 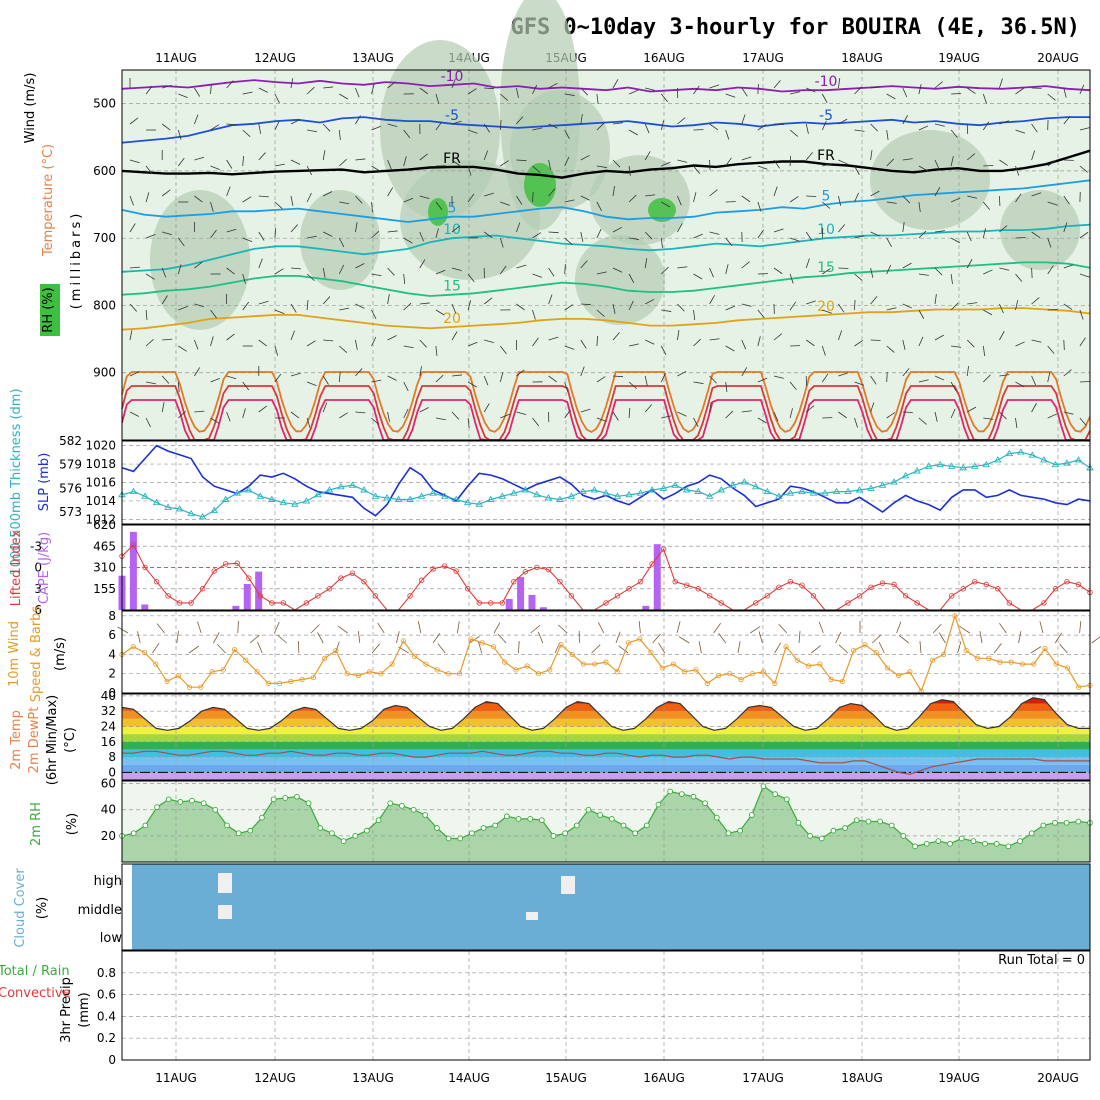 I want to click on wind-tick-label: 4, so click(x=112, y=654).